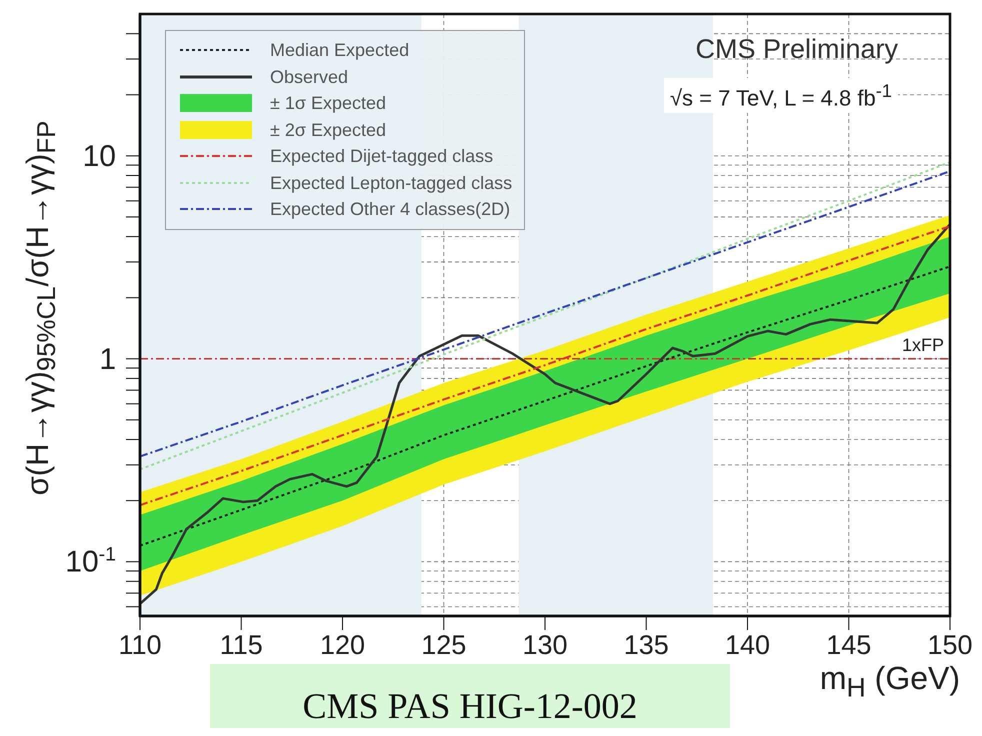 Image resolution: width=982 pixels, height=736 pixels. Describe the element at coordinates (328, 103) in the screenshot. I see `legend-label: ± 1σ Expected` at that location.